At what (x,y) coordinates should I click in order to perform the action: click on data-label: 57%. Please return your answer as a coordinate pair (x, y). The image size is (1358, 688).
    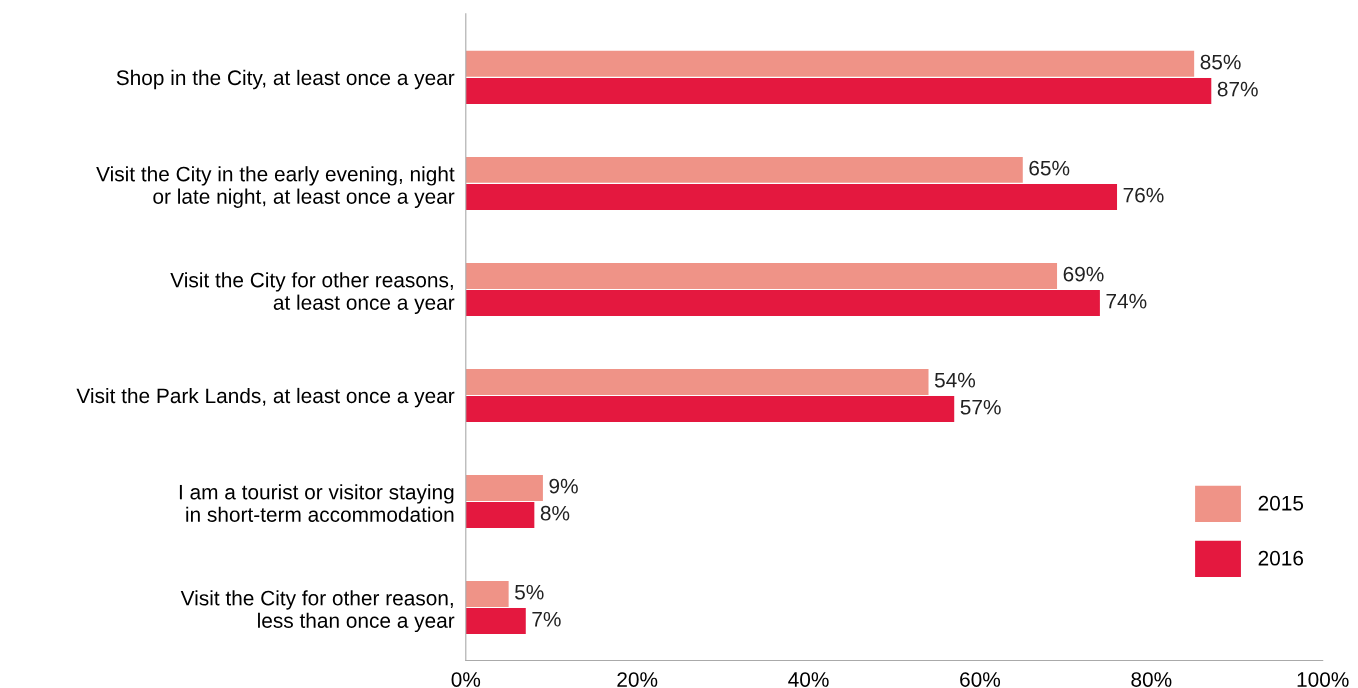
    Looking at the image, I should click on (980, 407).